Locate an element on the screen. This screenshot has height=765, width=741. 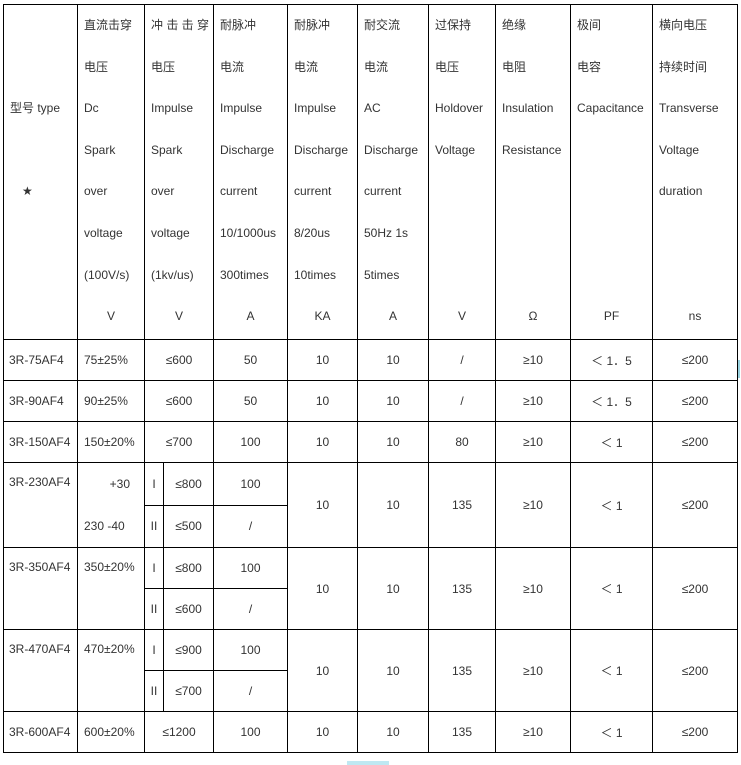
header-transverse: 横向电压 持续时间 Transverse Voltage duration ns is located at coordinates (695, 172).